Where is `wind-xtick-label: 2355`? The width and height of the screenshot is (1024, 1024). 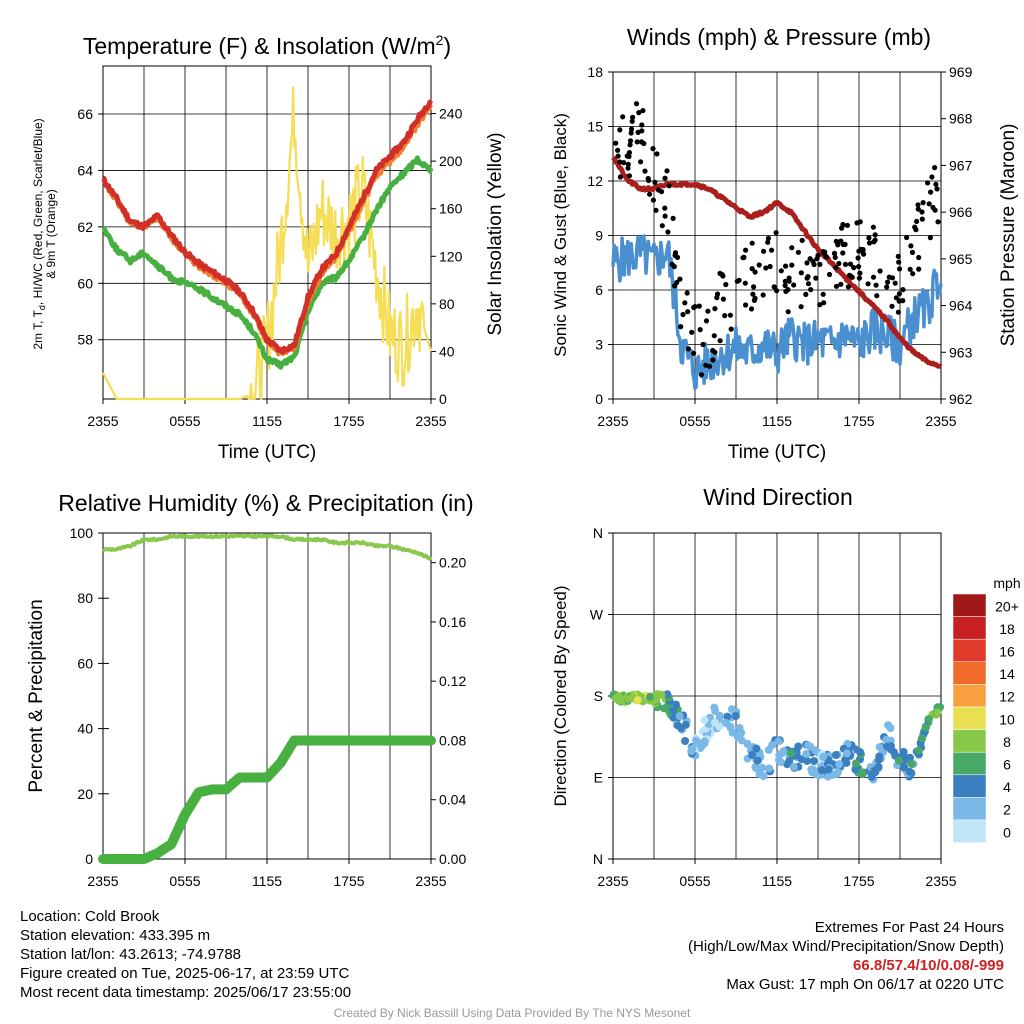
wind-xtick-label: 2355 is located at coordinates (940, 421).